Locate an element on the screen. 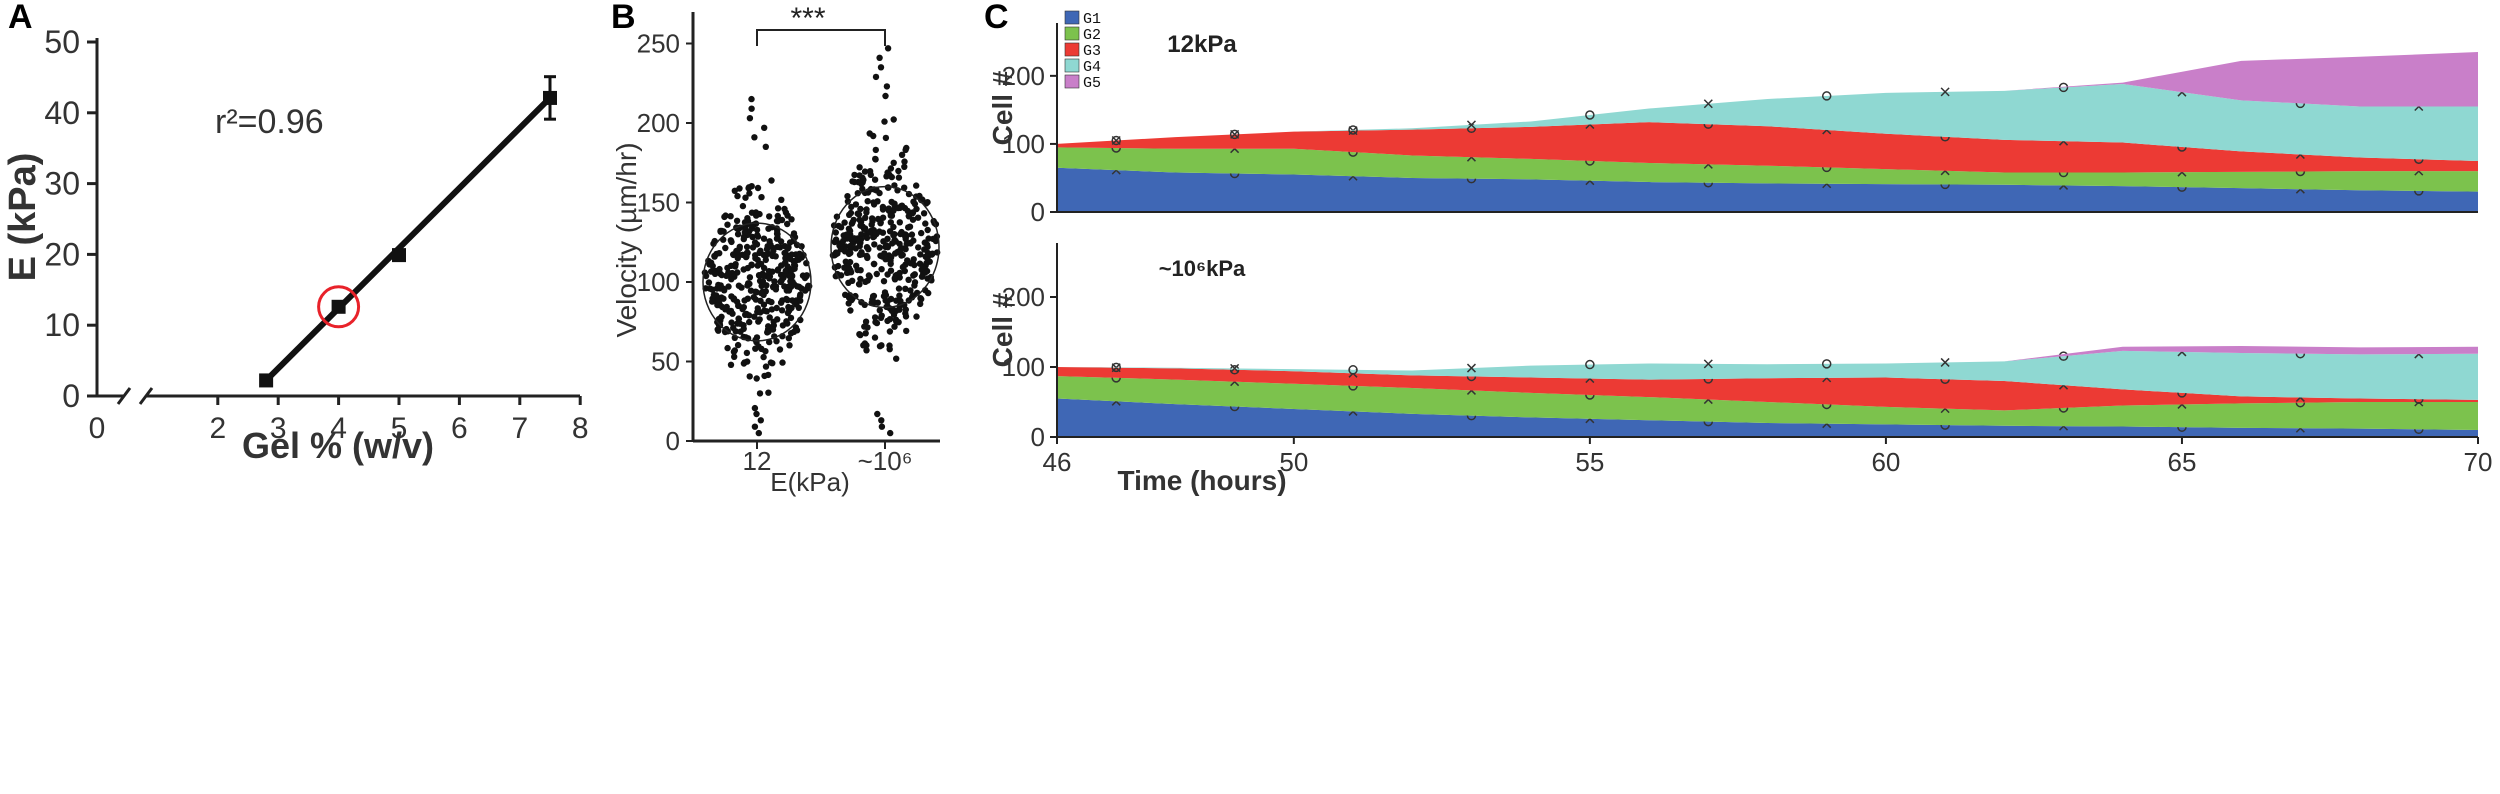 The width and height of the screenshot is (2500, 794). panel-c-legend-swatch is located at coordinates (1072, 49).